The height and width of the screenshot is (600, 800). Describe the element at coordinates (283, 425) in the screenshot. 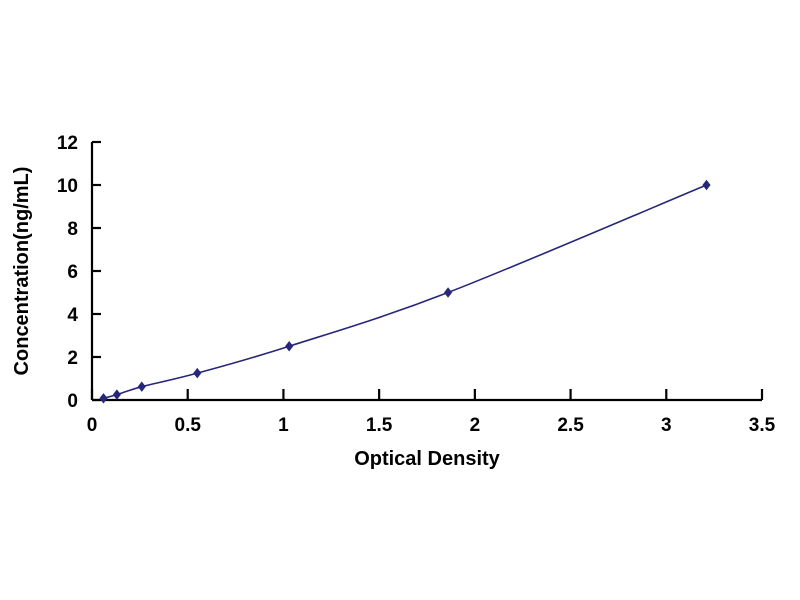

I see `x-tick-label: 1` at that location.